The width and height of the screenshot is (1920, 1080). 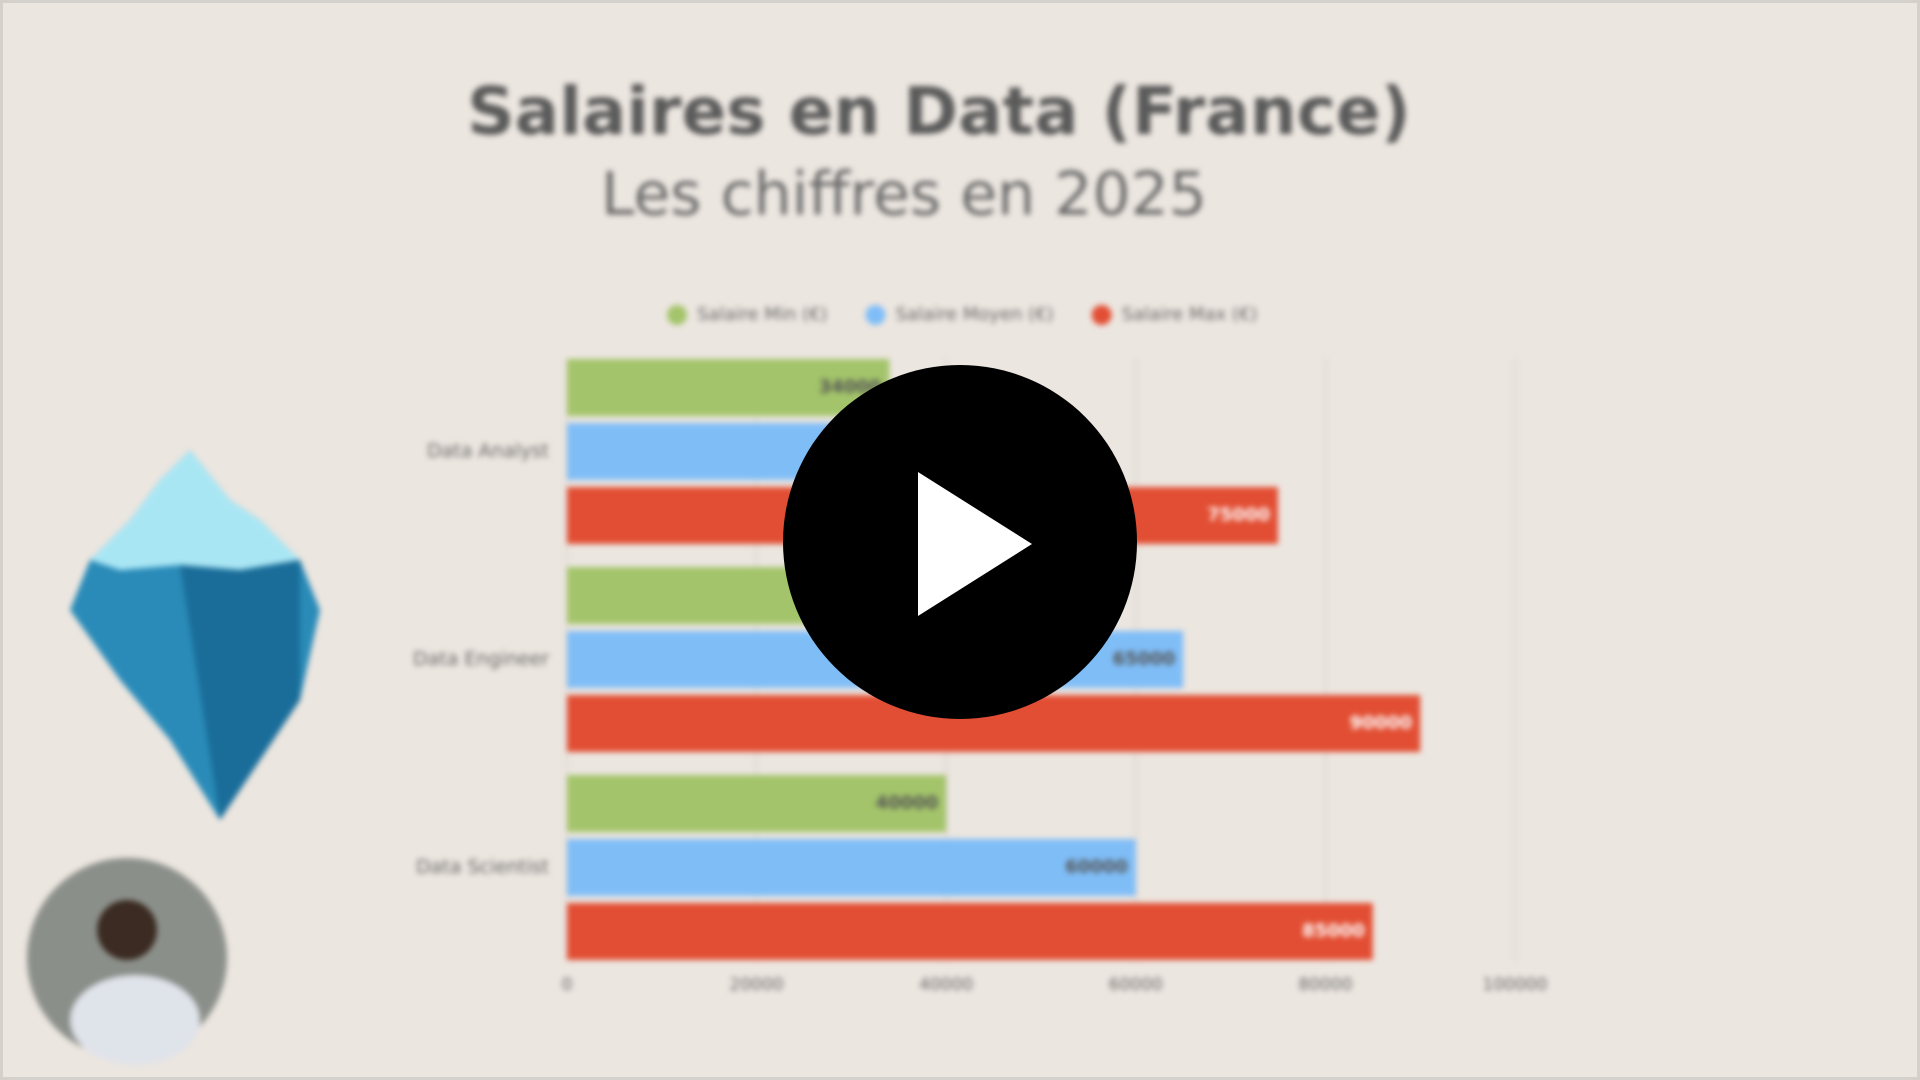 What do you see at coordinates (1190, 314) in the screenshot?
I see `legend-label: Salaire Max (€)` at bounding box center [1190, 314].